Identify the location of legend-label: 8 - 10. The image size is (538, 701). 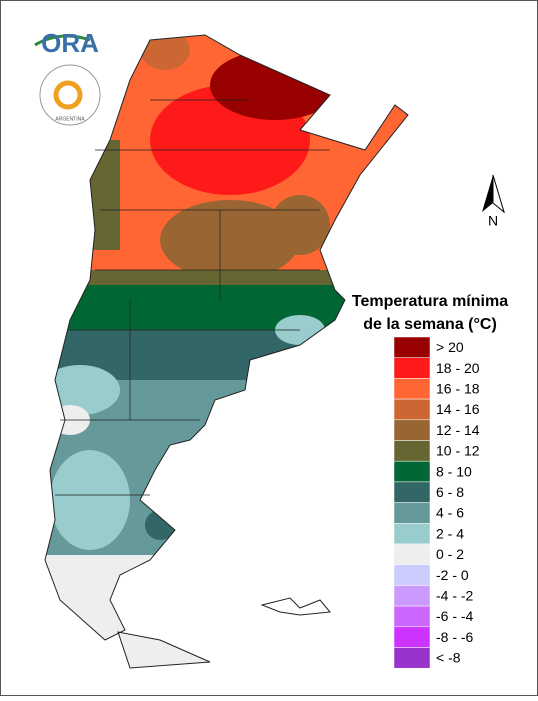
(454, 471).